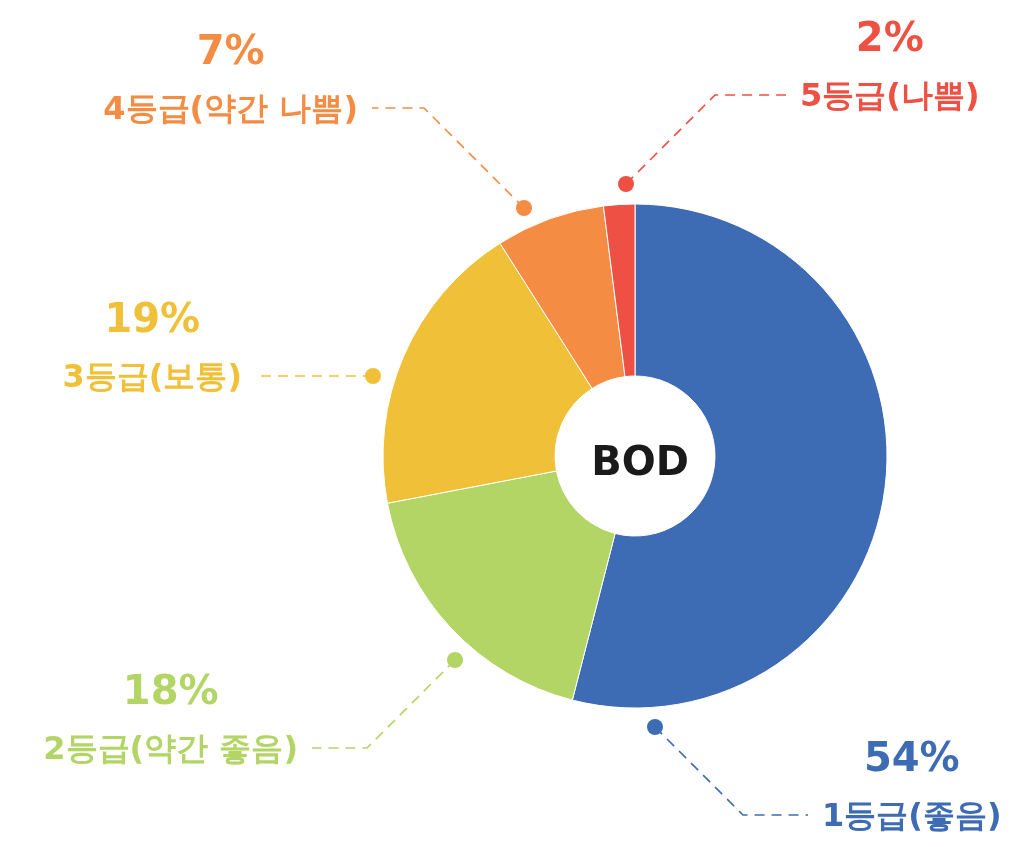 Image resolution: width=1036 pixels, height=847 pixels. What do you see at coordinates (640, 461) in the screenshot?
I see `text: BOD` at bounding box center [640, 461].